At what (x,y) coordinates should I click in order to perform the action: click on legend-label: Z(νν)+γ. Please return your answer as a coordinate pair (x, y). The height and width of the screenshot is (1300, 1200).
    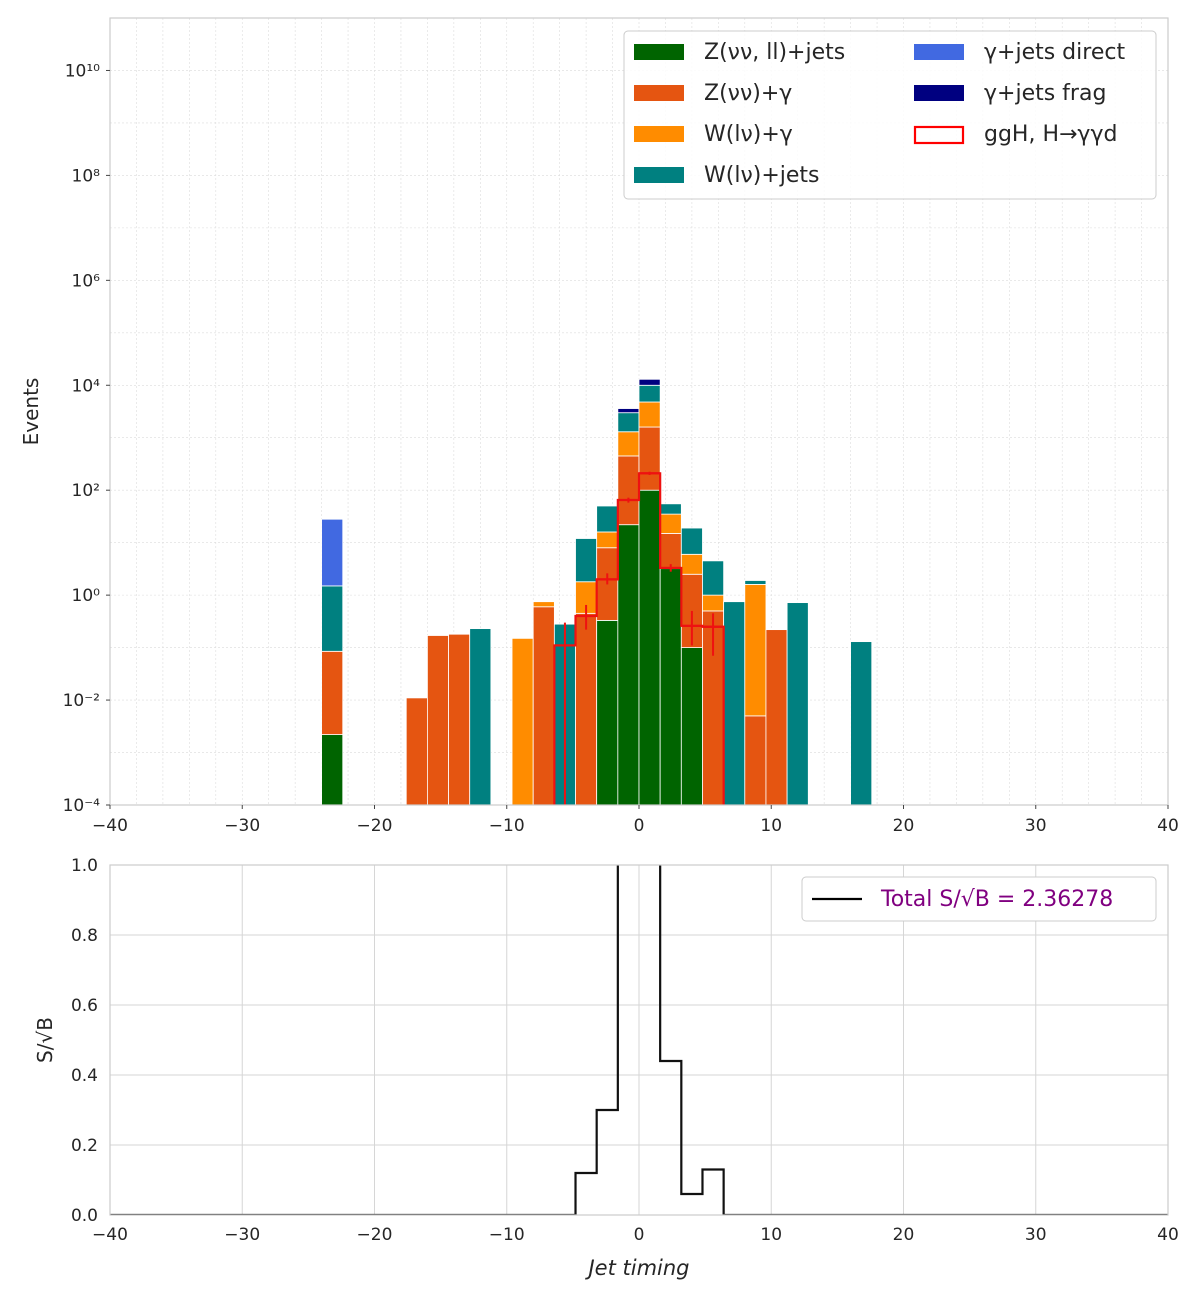
    Looking at the image, I should click on (748, 93).